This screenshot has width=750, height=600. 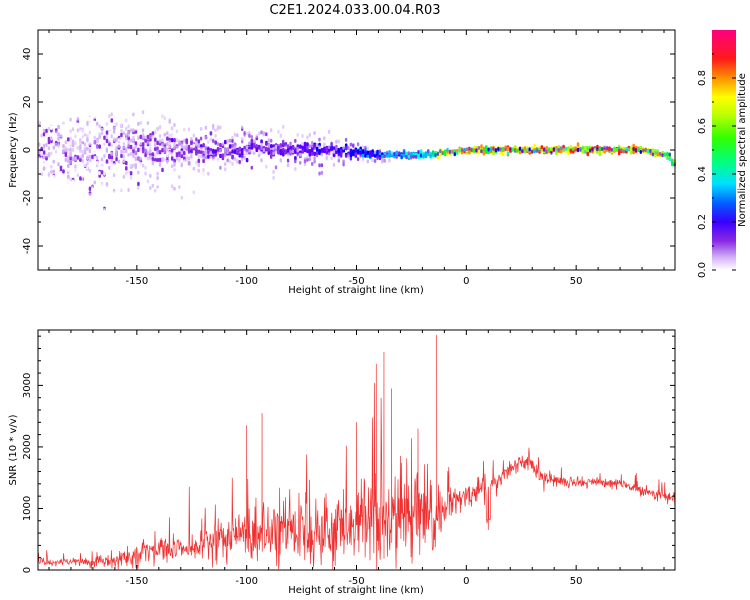 What do you see at coordinates (724, 150) in the screenshot?
I see `colorbar-gradient` at bounding box center [724, 150].